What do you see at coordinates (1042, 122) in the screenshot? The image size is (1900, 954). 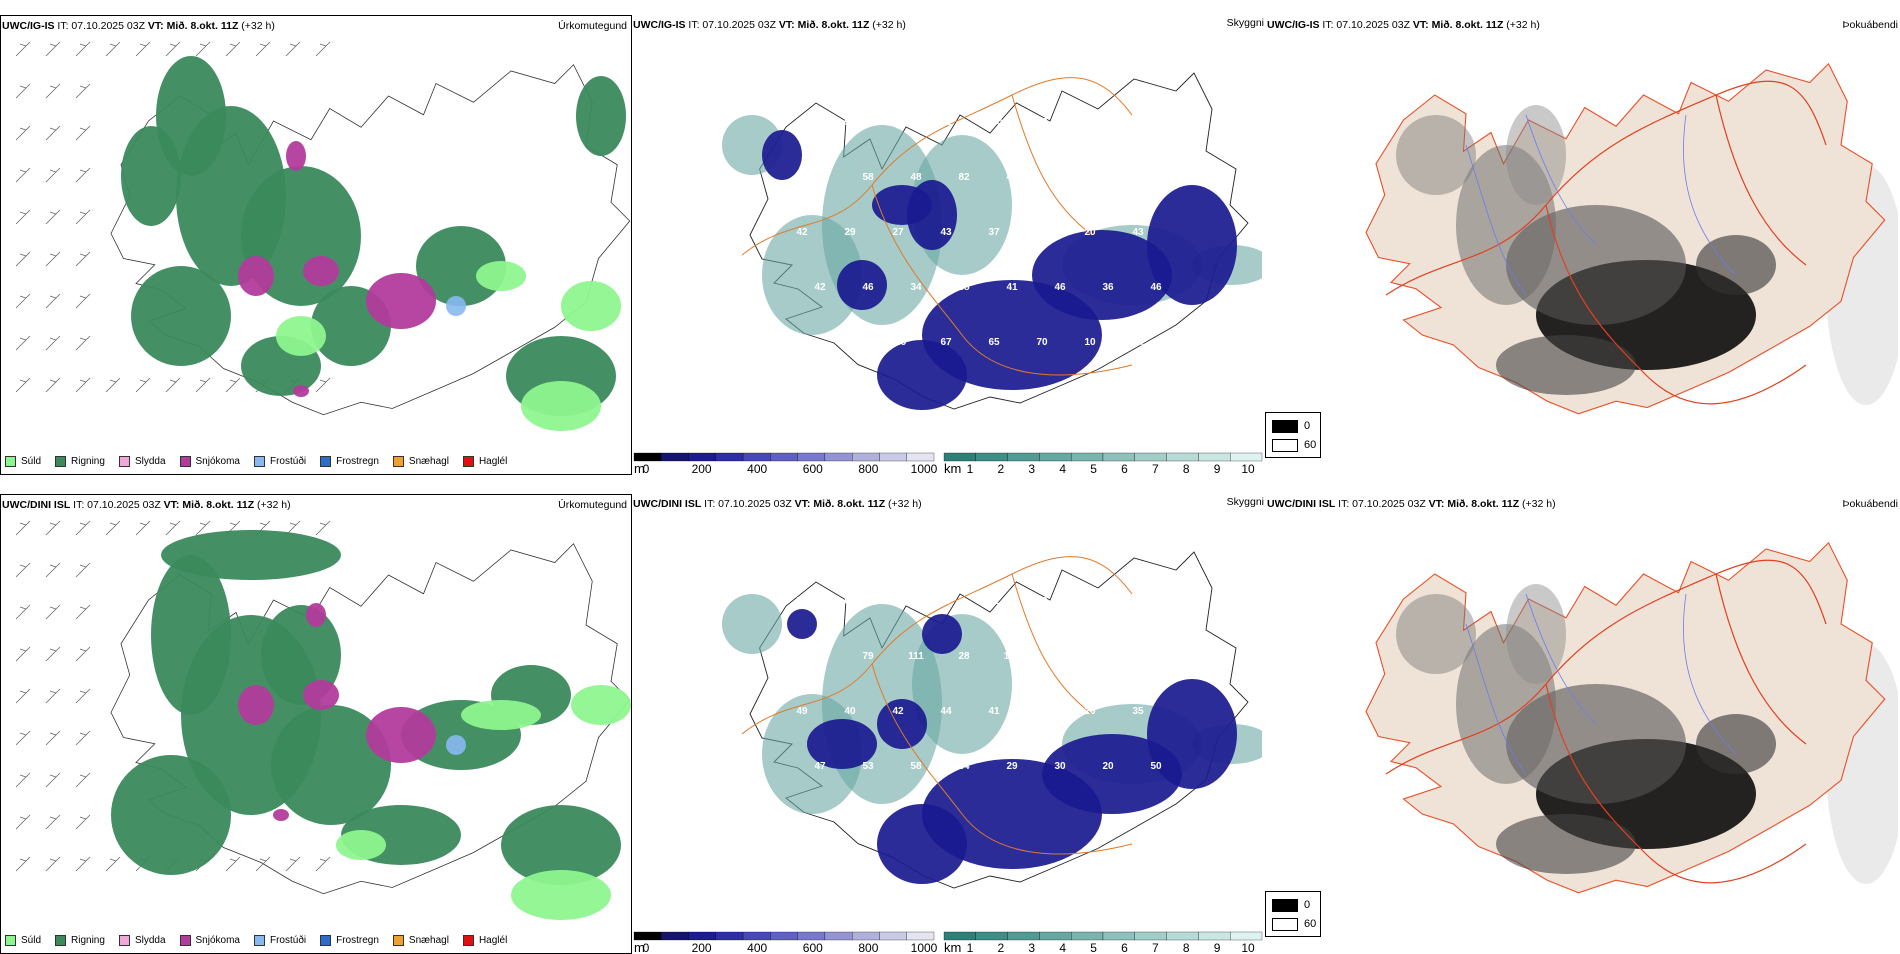 I see `visibility-value-label: 13` at bounding box center [1042, 122].